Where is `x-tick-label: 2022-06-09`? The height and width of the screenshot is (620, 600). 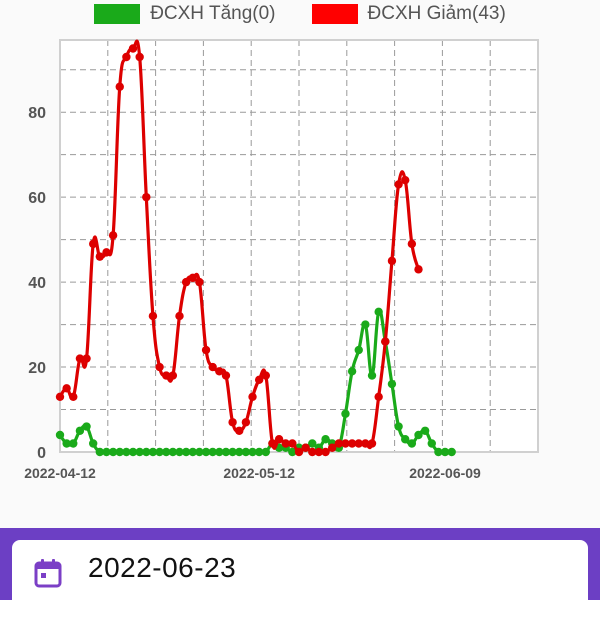 x-tick-label: 2022-06-09 is located at coordinates (445, 473).